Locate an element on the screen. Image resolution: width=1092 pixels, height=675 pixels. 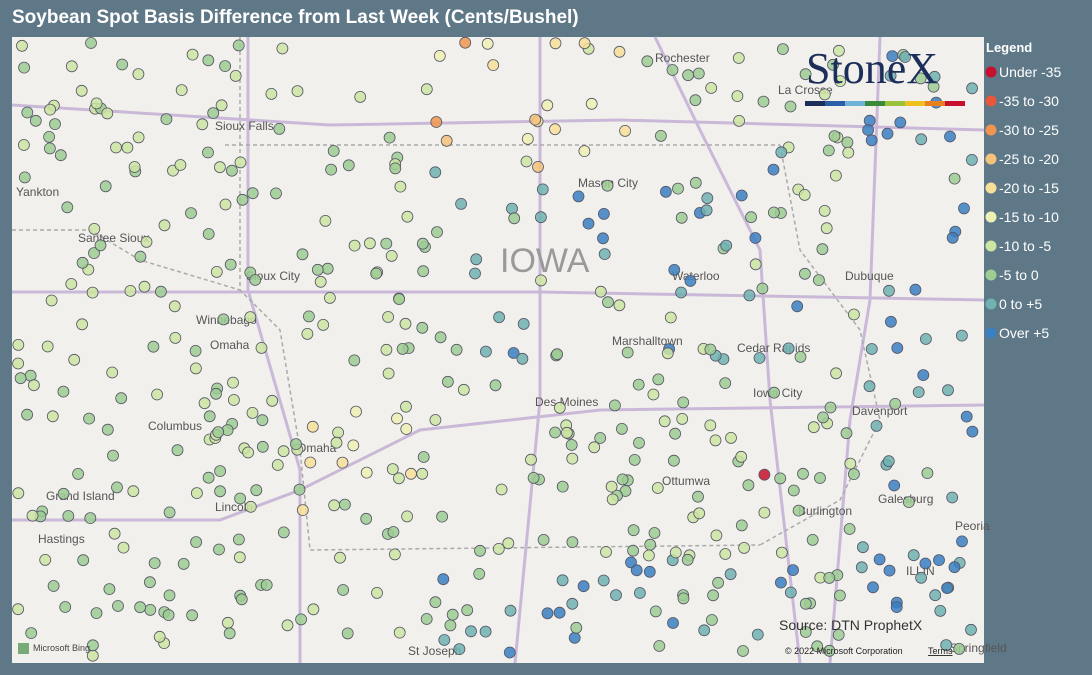
place-label: Waterloo is located at coordinates (696, 276).